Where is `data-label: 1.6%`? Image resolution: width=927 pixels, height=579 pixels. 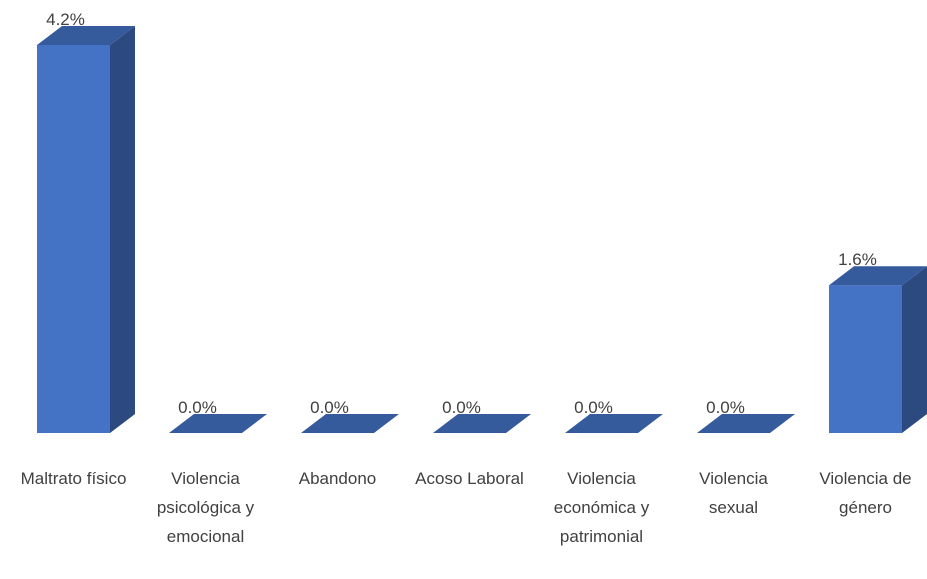
data-label: 1.6% is located at coordinates (857, 259).